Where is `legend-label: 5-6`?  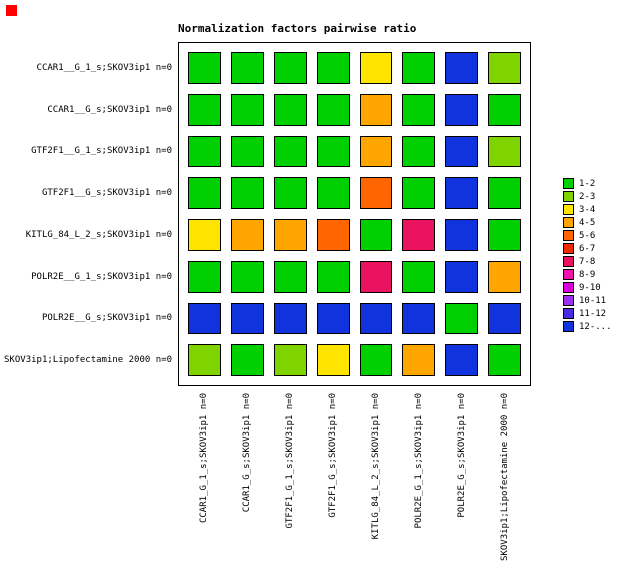
legend-label: 5-6 is located at coordinates (587, 235).